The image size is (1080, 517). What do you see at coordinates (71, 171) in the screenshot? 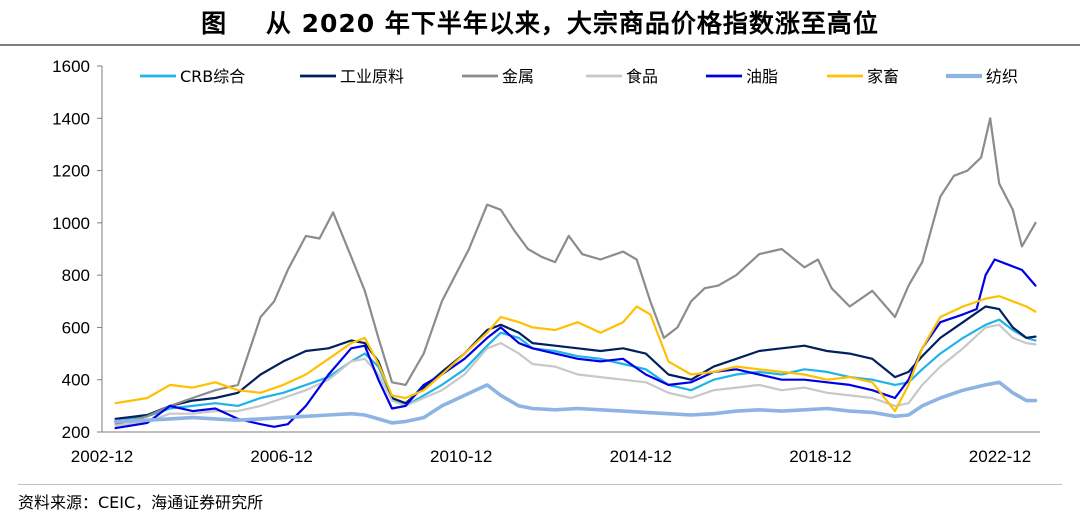
I see `y-tick-label: 1200` at bounding box center [71, 171].